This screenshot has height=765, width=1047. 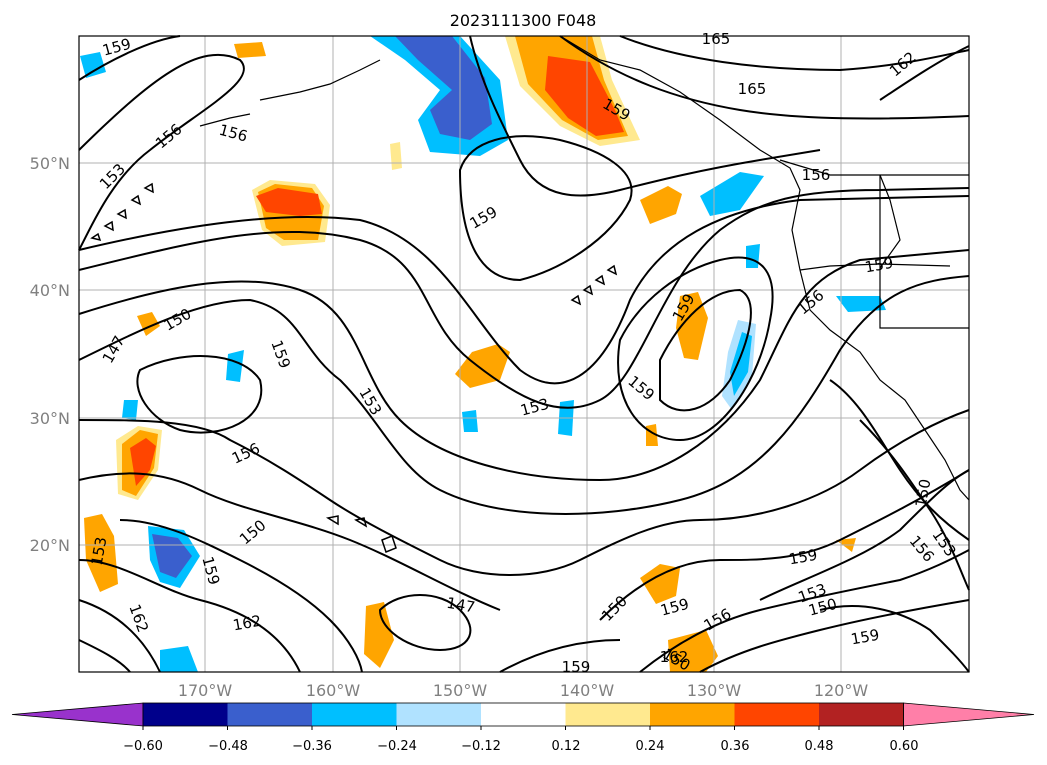 I want to click on colorbar-tick-label: 0.36, so click(x=735, y=746).